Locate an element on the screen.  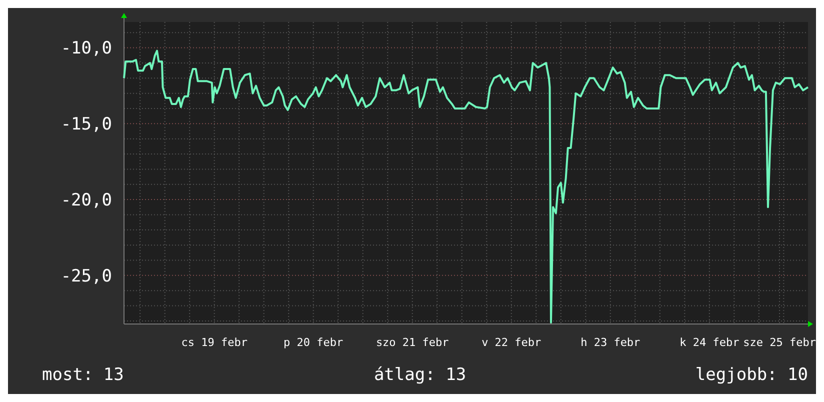
x-tick-label: h 23 febr is located at coordinates (610, 342).